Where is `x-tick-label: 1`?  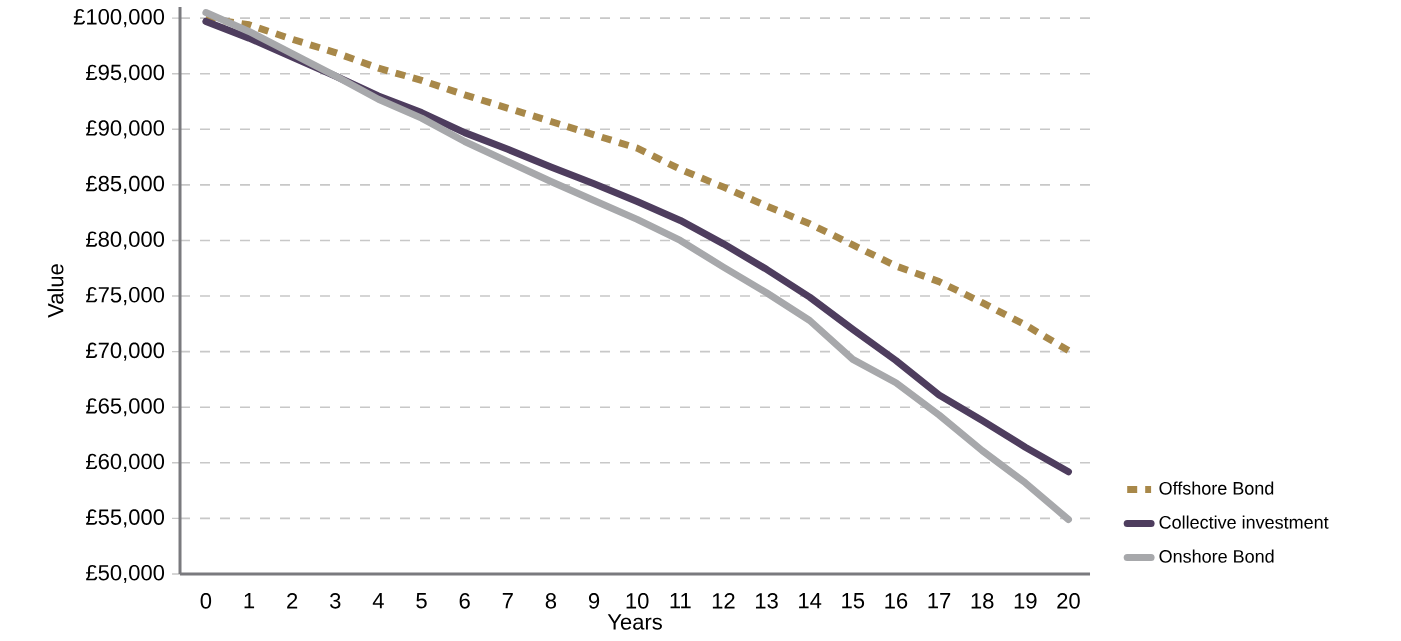 x-tick-label: 1 is located at coordinates (249, 601).